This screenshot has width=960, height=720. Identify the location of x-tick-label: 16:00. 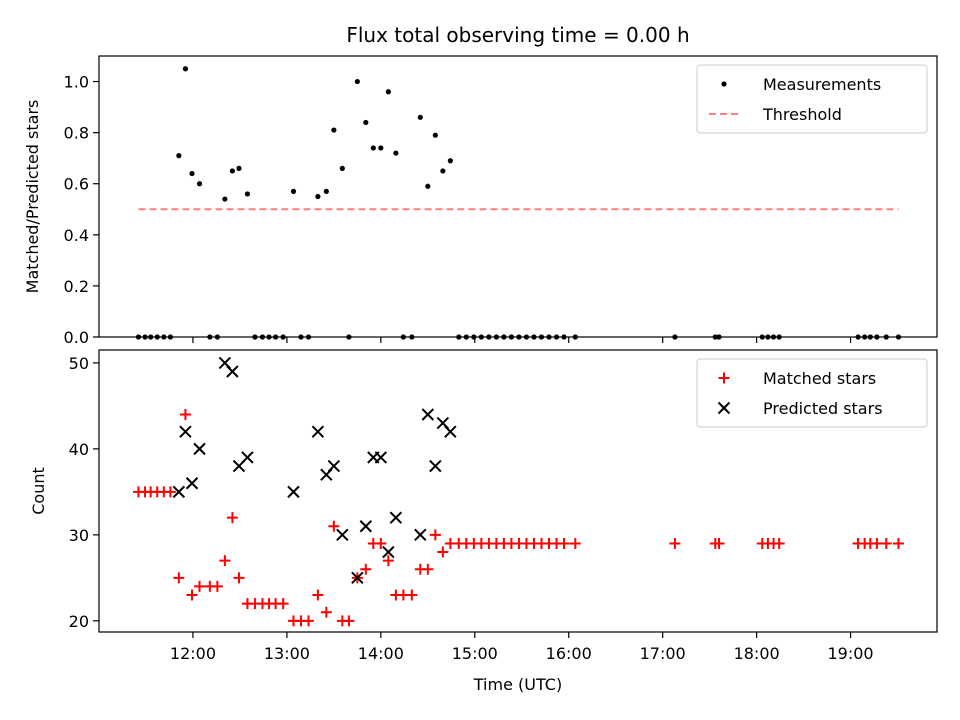
(569, 653).